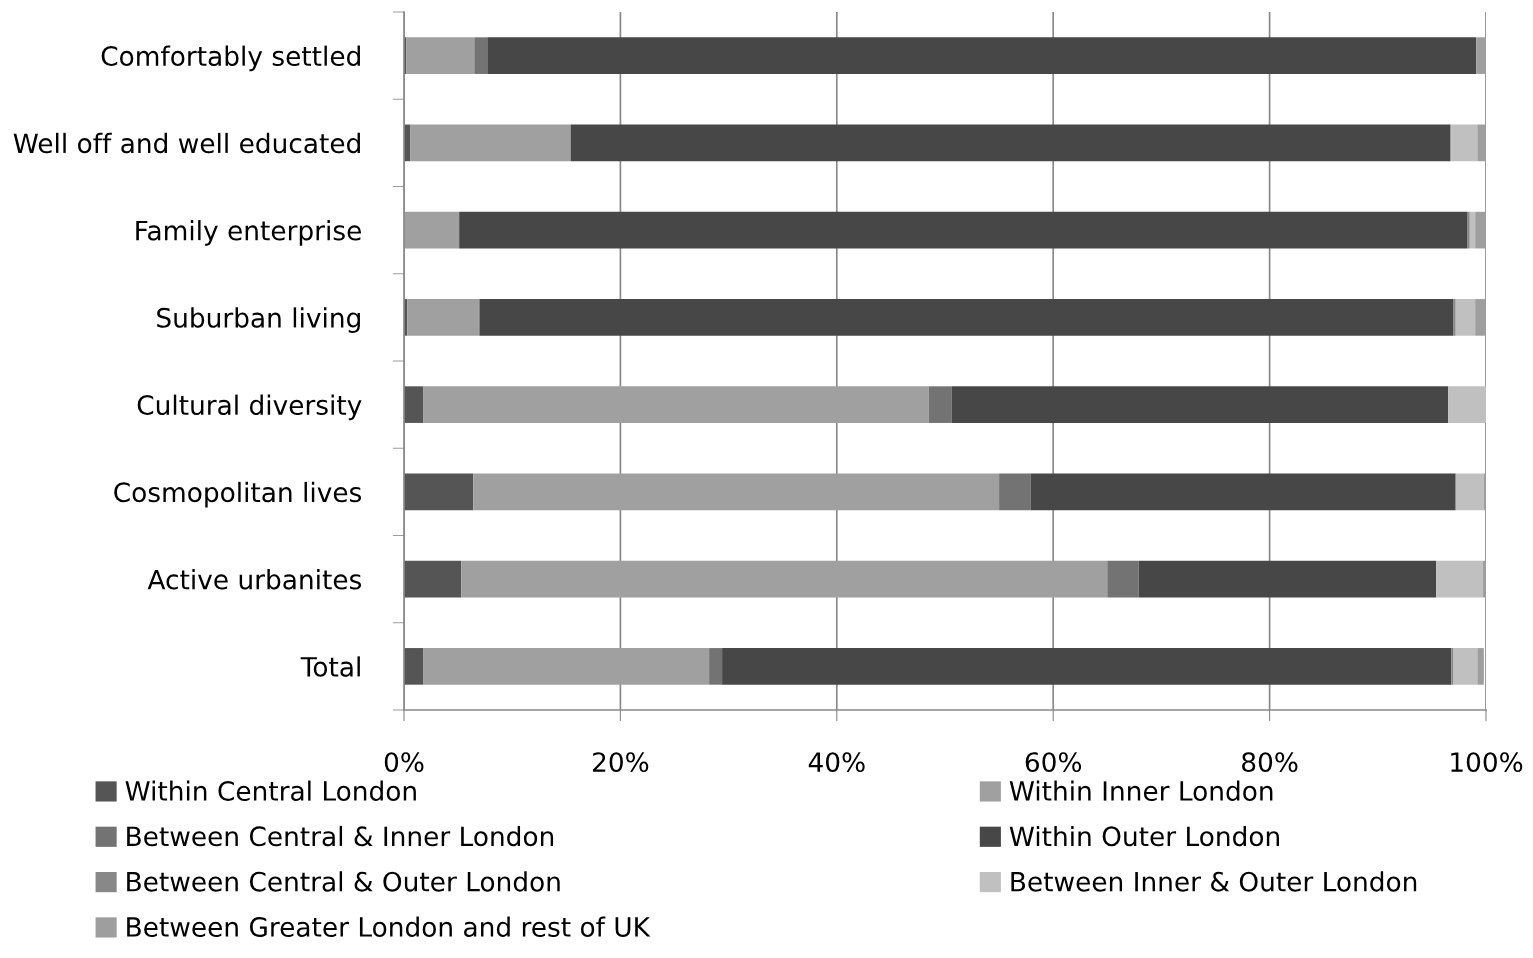 The image size is (1533, 958). Describe the element at coordinates (1487, 762) in the screenshot. I see `x-tick-label: 100%` at that location.